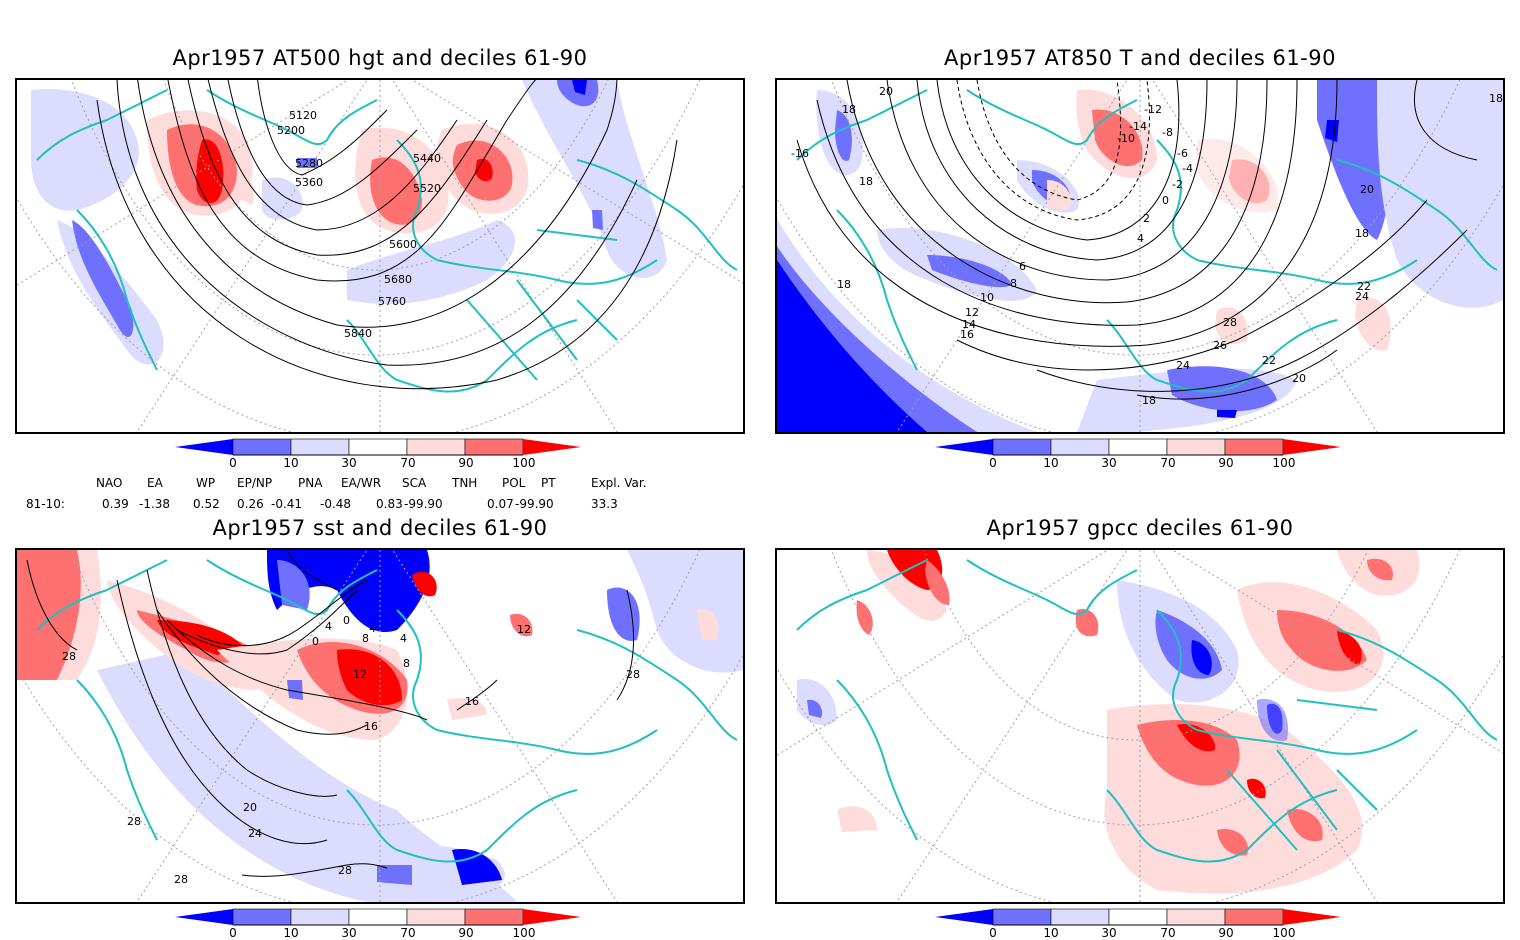  What do you see at coordinates (1146, 218) in the screenshot?
I see `contour-label: 2` at bounding box center [1146, 218].